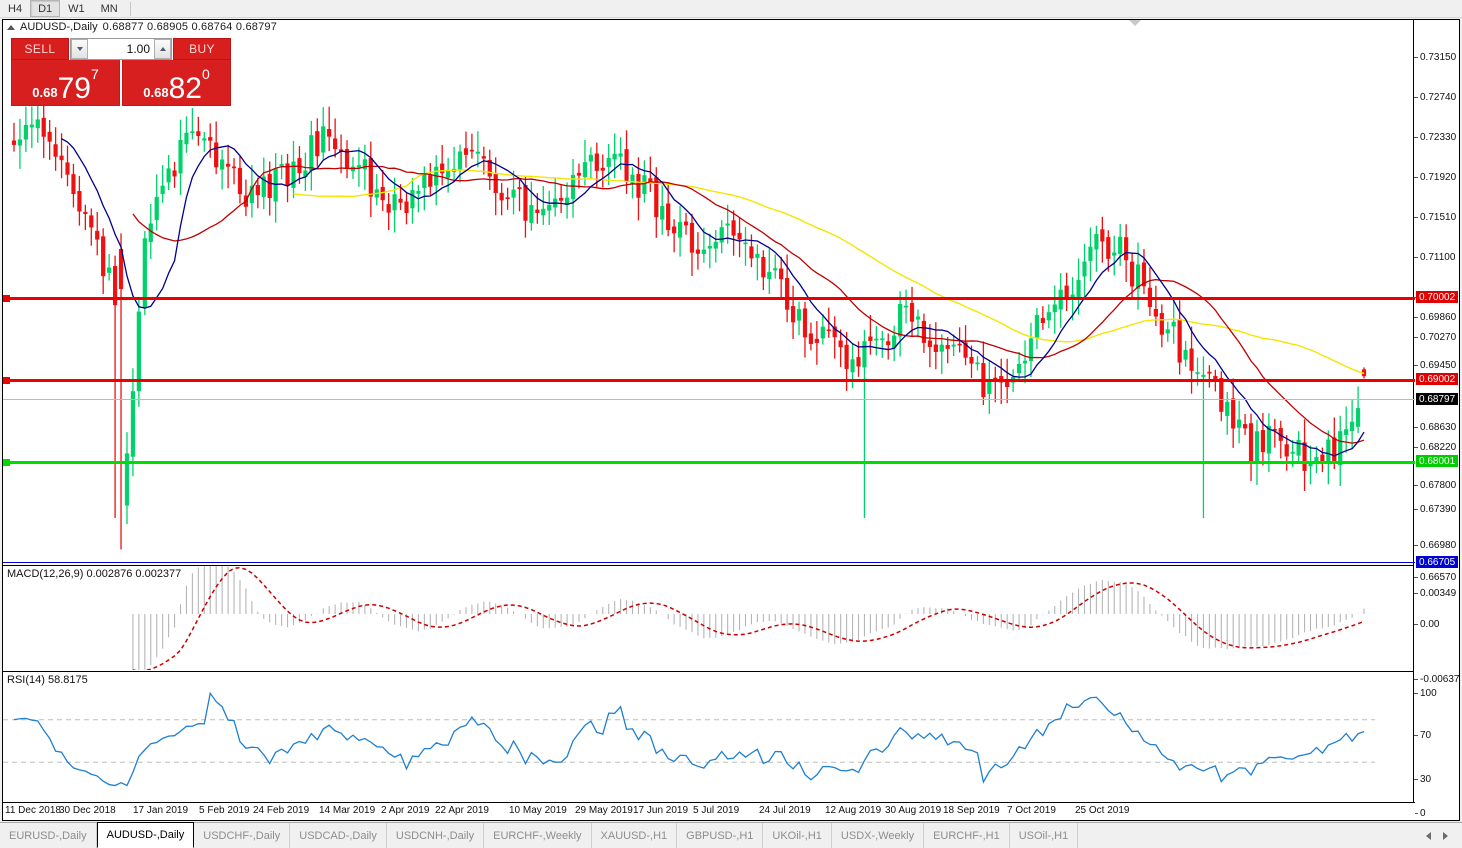 The height and width of the screenshot is (848, 1462). I want to click on level-line-support-deep, so click(709, 562).